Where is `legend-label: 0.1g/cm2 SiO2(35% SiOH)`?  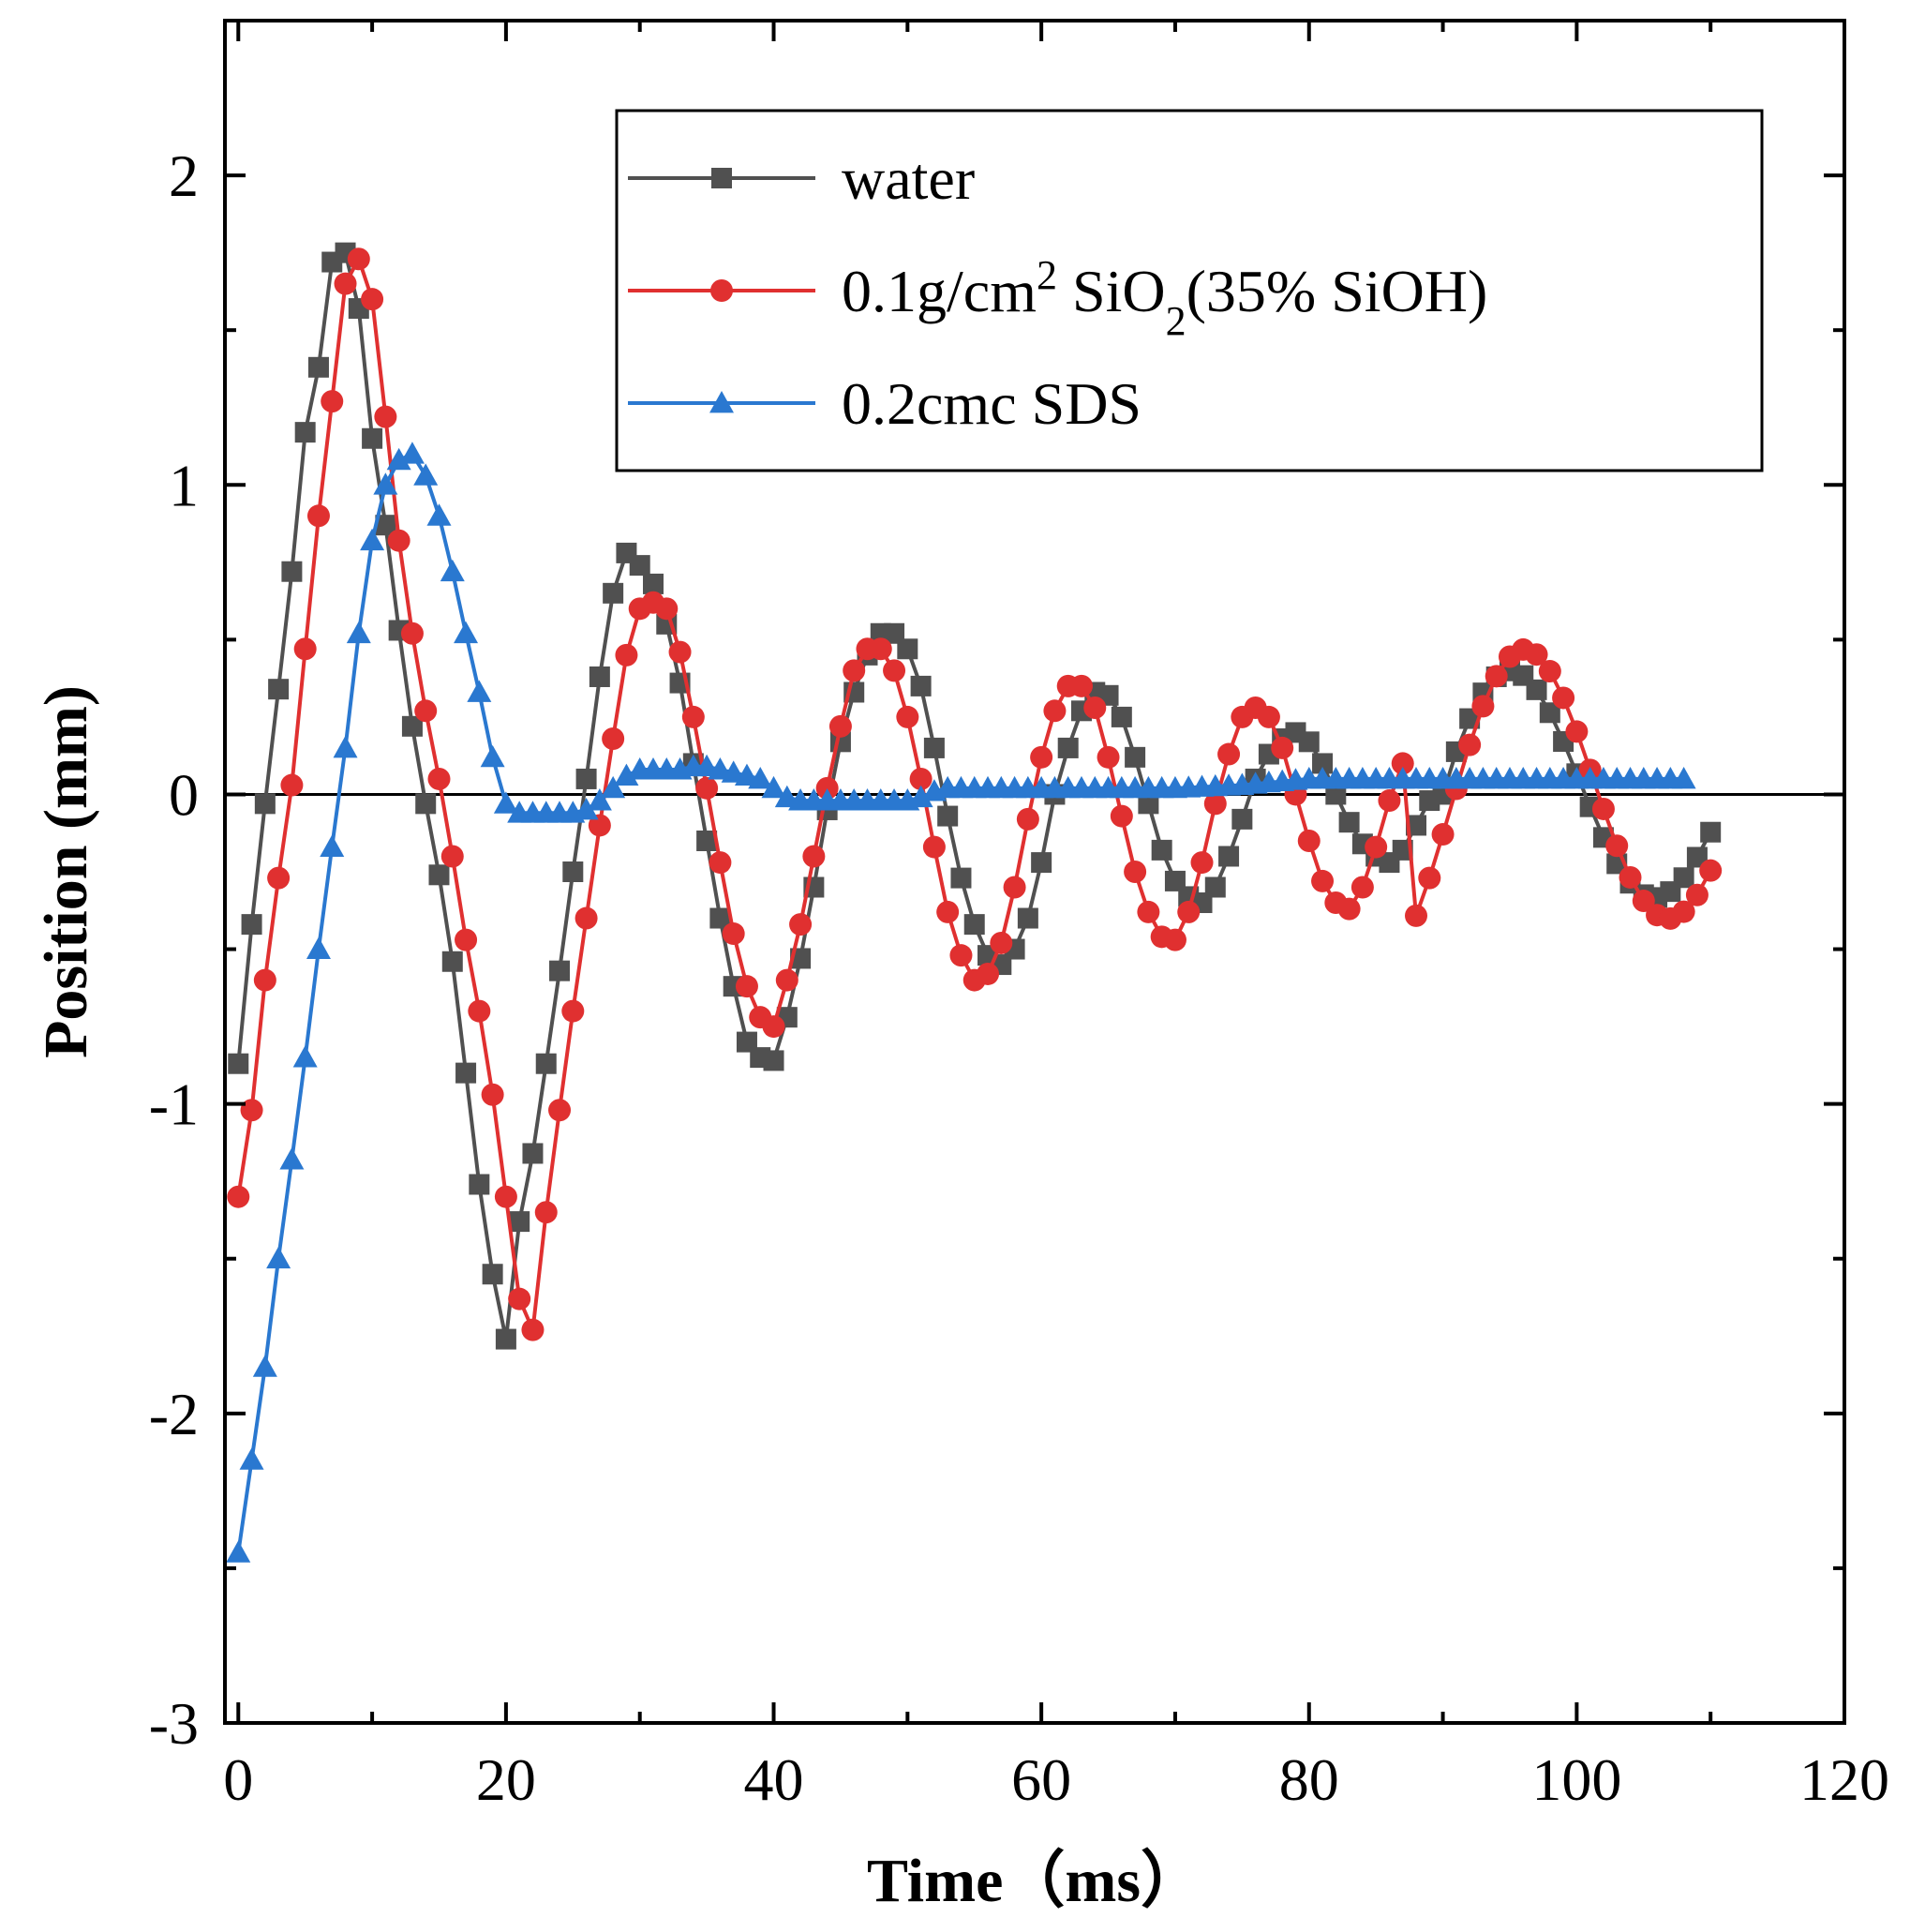 legend-label: 0.1g/cm2 SiO2(35% SiOH) is located at coordinates (1164, 298).